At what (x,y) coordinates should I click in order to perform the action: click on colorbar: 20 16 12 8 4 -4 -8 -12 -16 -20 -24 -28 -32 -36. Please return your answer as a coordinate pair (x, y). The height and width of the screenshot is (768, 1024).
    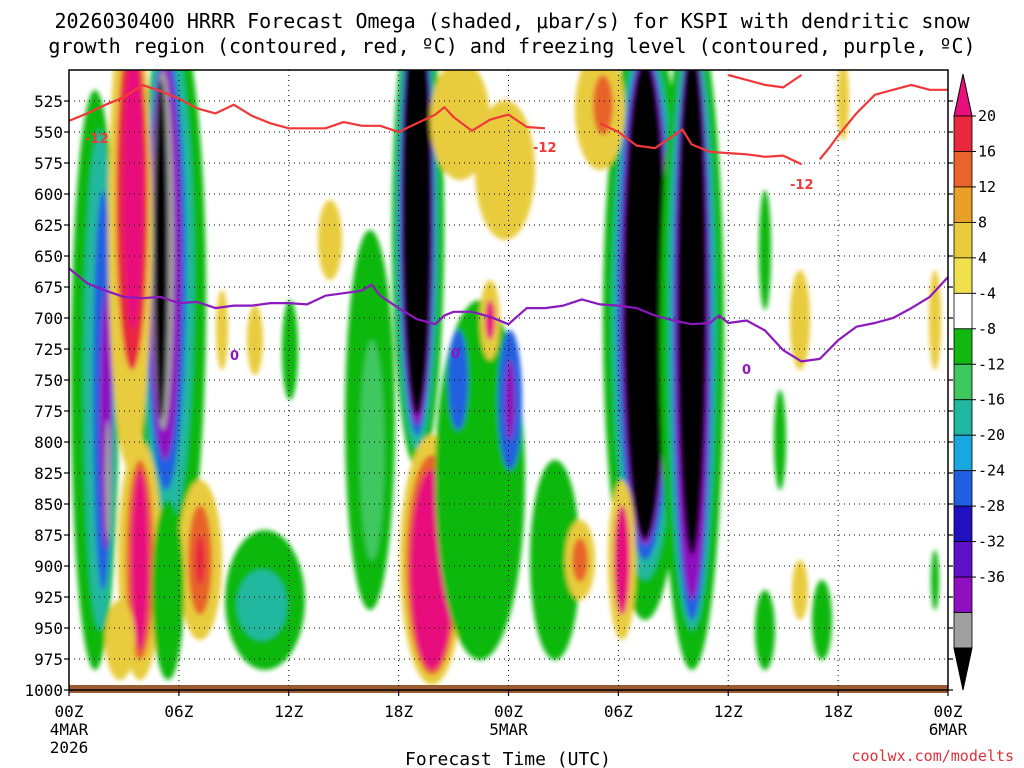
    Looking at the image, I should click on (979, 382).